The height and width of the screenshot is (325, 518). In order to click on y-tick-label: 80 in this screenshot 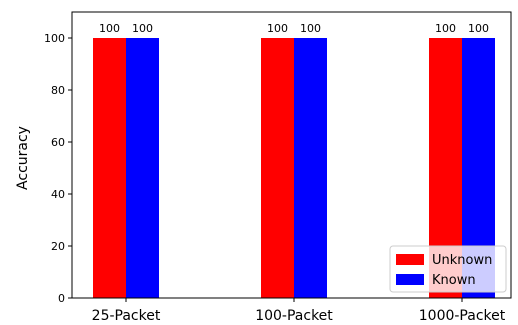, I will do `click(58, 90)`.